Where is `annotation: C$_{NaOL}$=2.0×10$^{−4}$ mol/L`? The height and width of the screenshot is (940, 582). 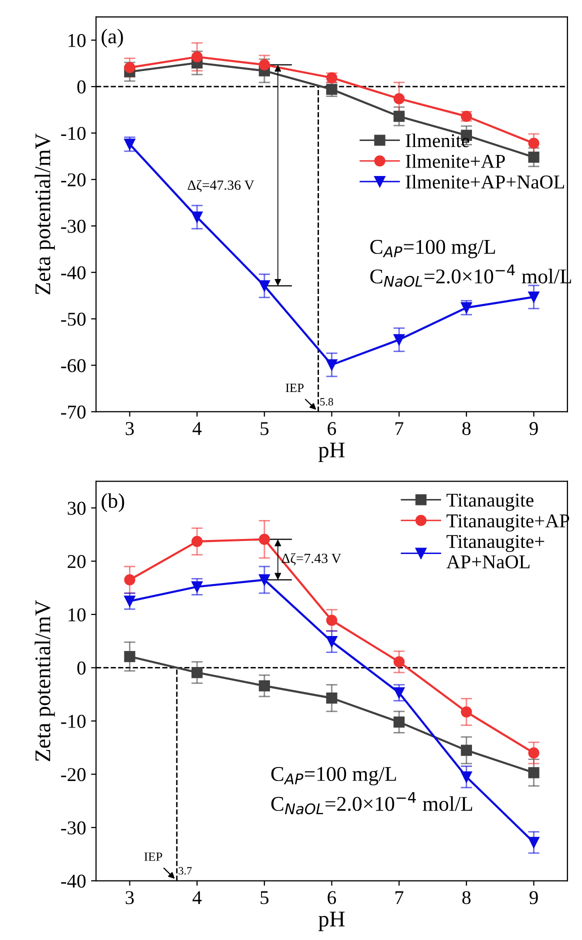 annotation: C$_{NaOL}$=2.0×10$^{−4}$ mol/L is located at coordinates (371, 803).